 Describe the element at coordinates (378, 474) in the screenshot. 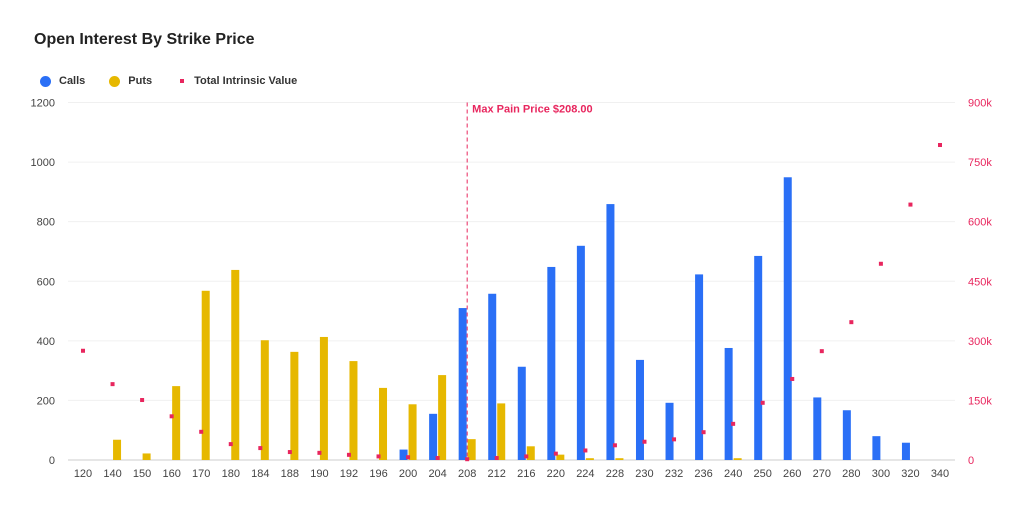

I see `x-axis-tick: 196` at that location.